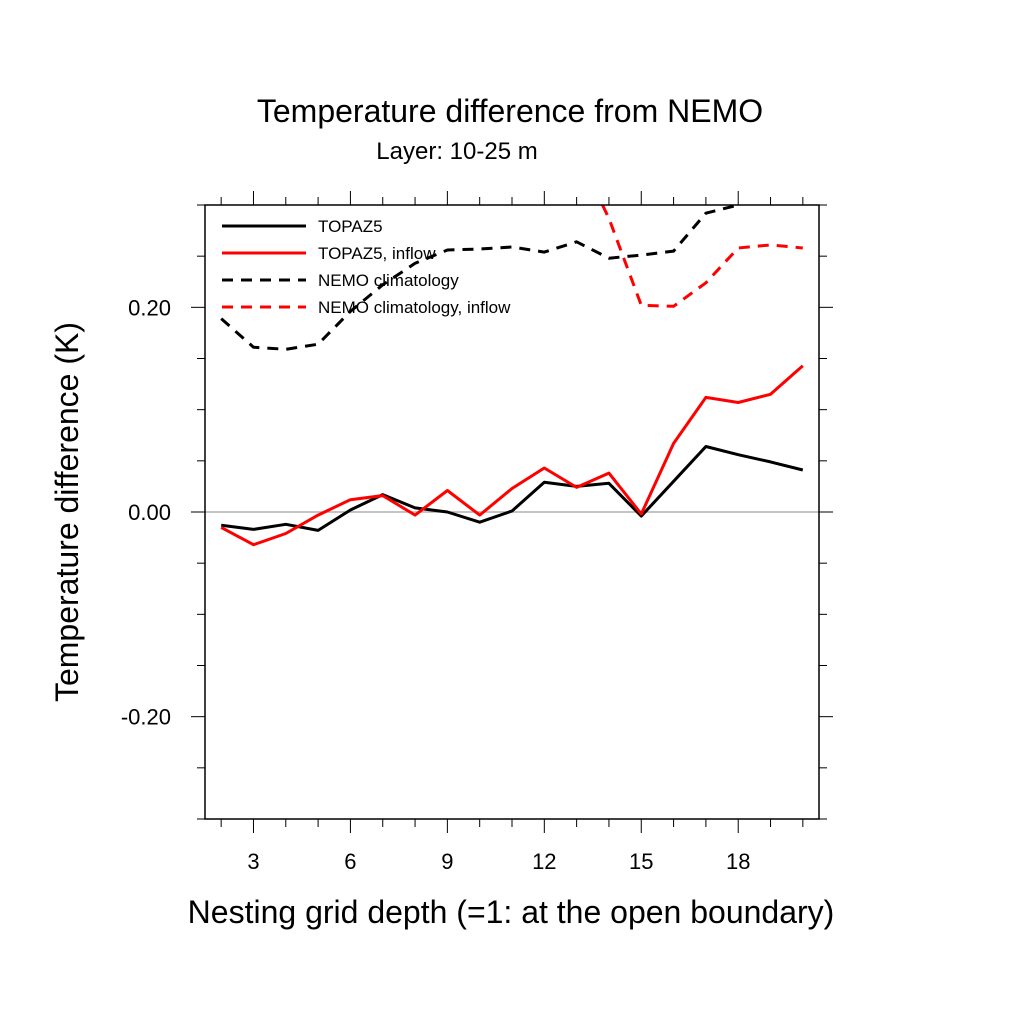 This screenshot has width=1024, height=1024. Describe the element at coordinates (414, 307) in the screenshot. I see `legend-label-3: NEMO climatology, inflow` at that location.